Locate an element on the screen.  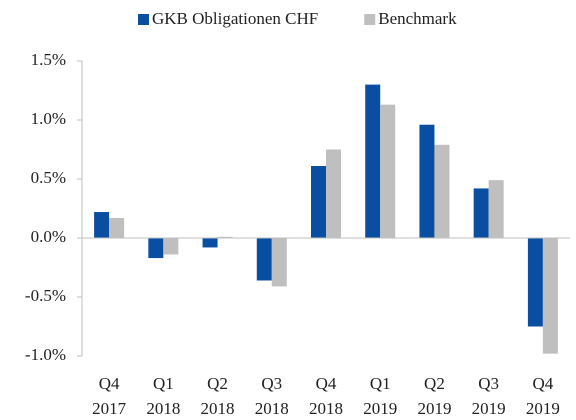
y-tick-label: 0.5% is located at coordinates (48, 177).